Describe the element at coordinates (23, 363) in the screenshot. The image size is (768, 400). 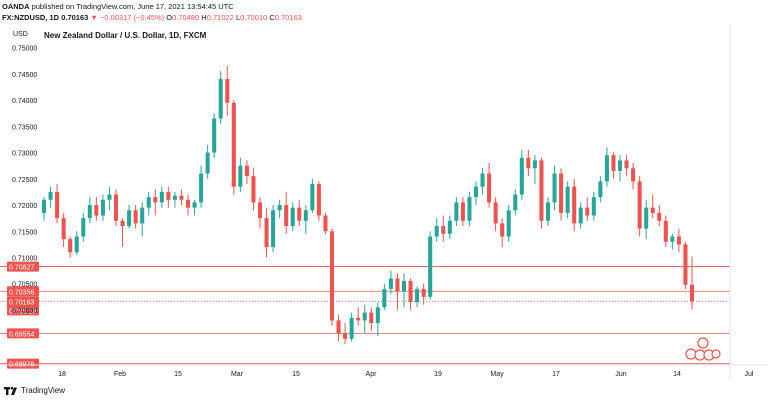
I see `price-line-label: 0.68976` at that location.